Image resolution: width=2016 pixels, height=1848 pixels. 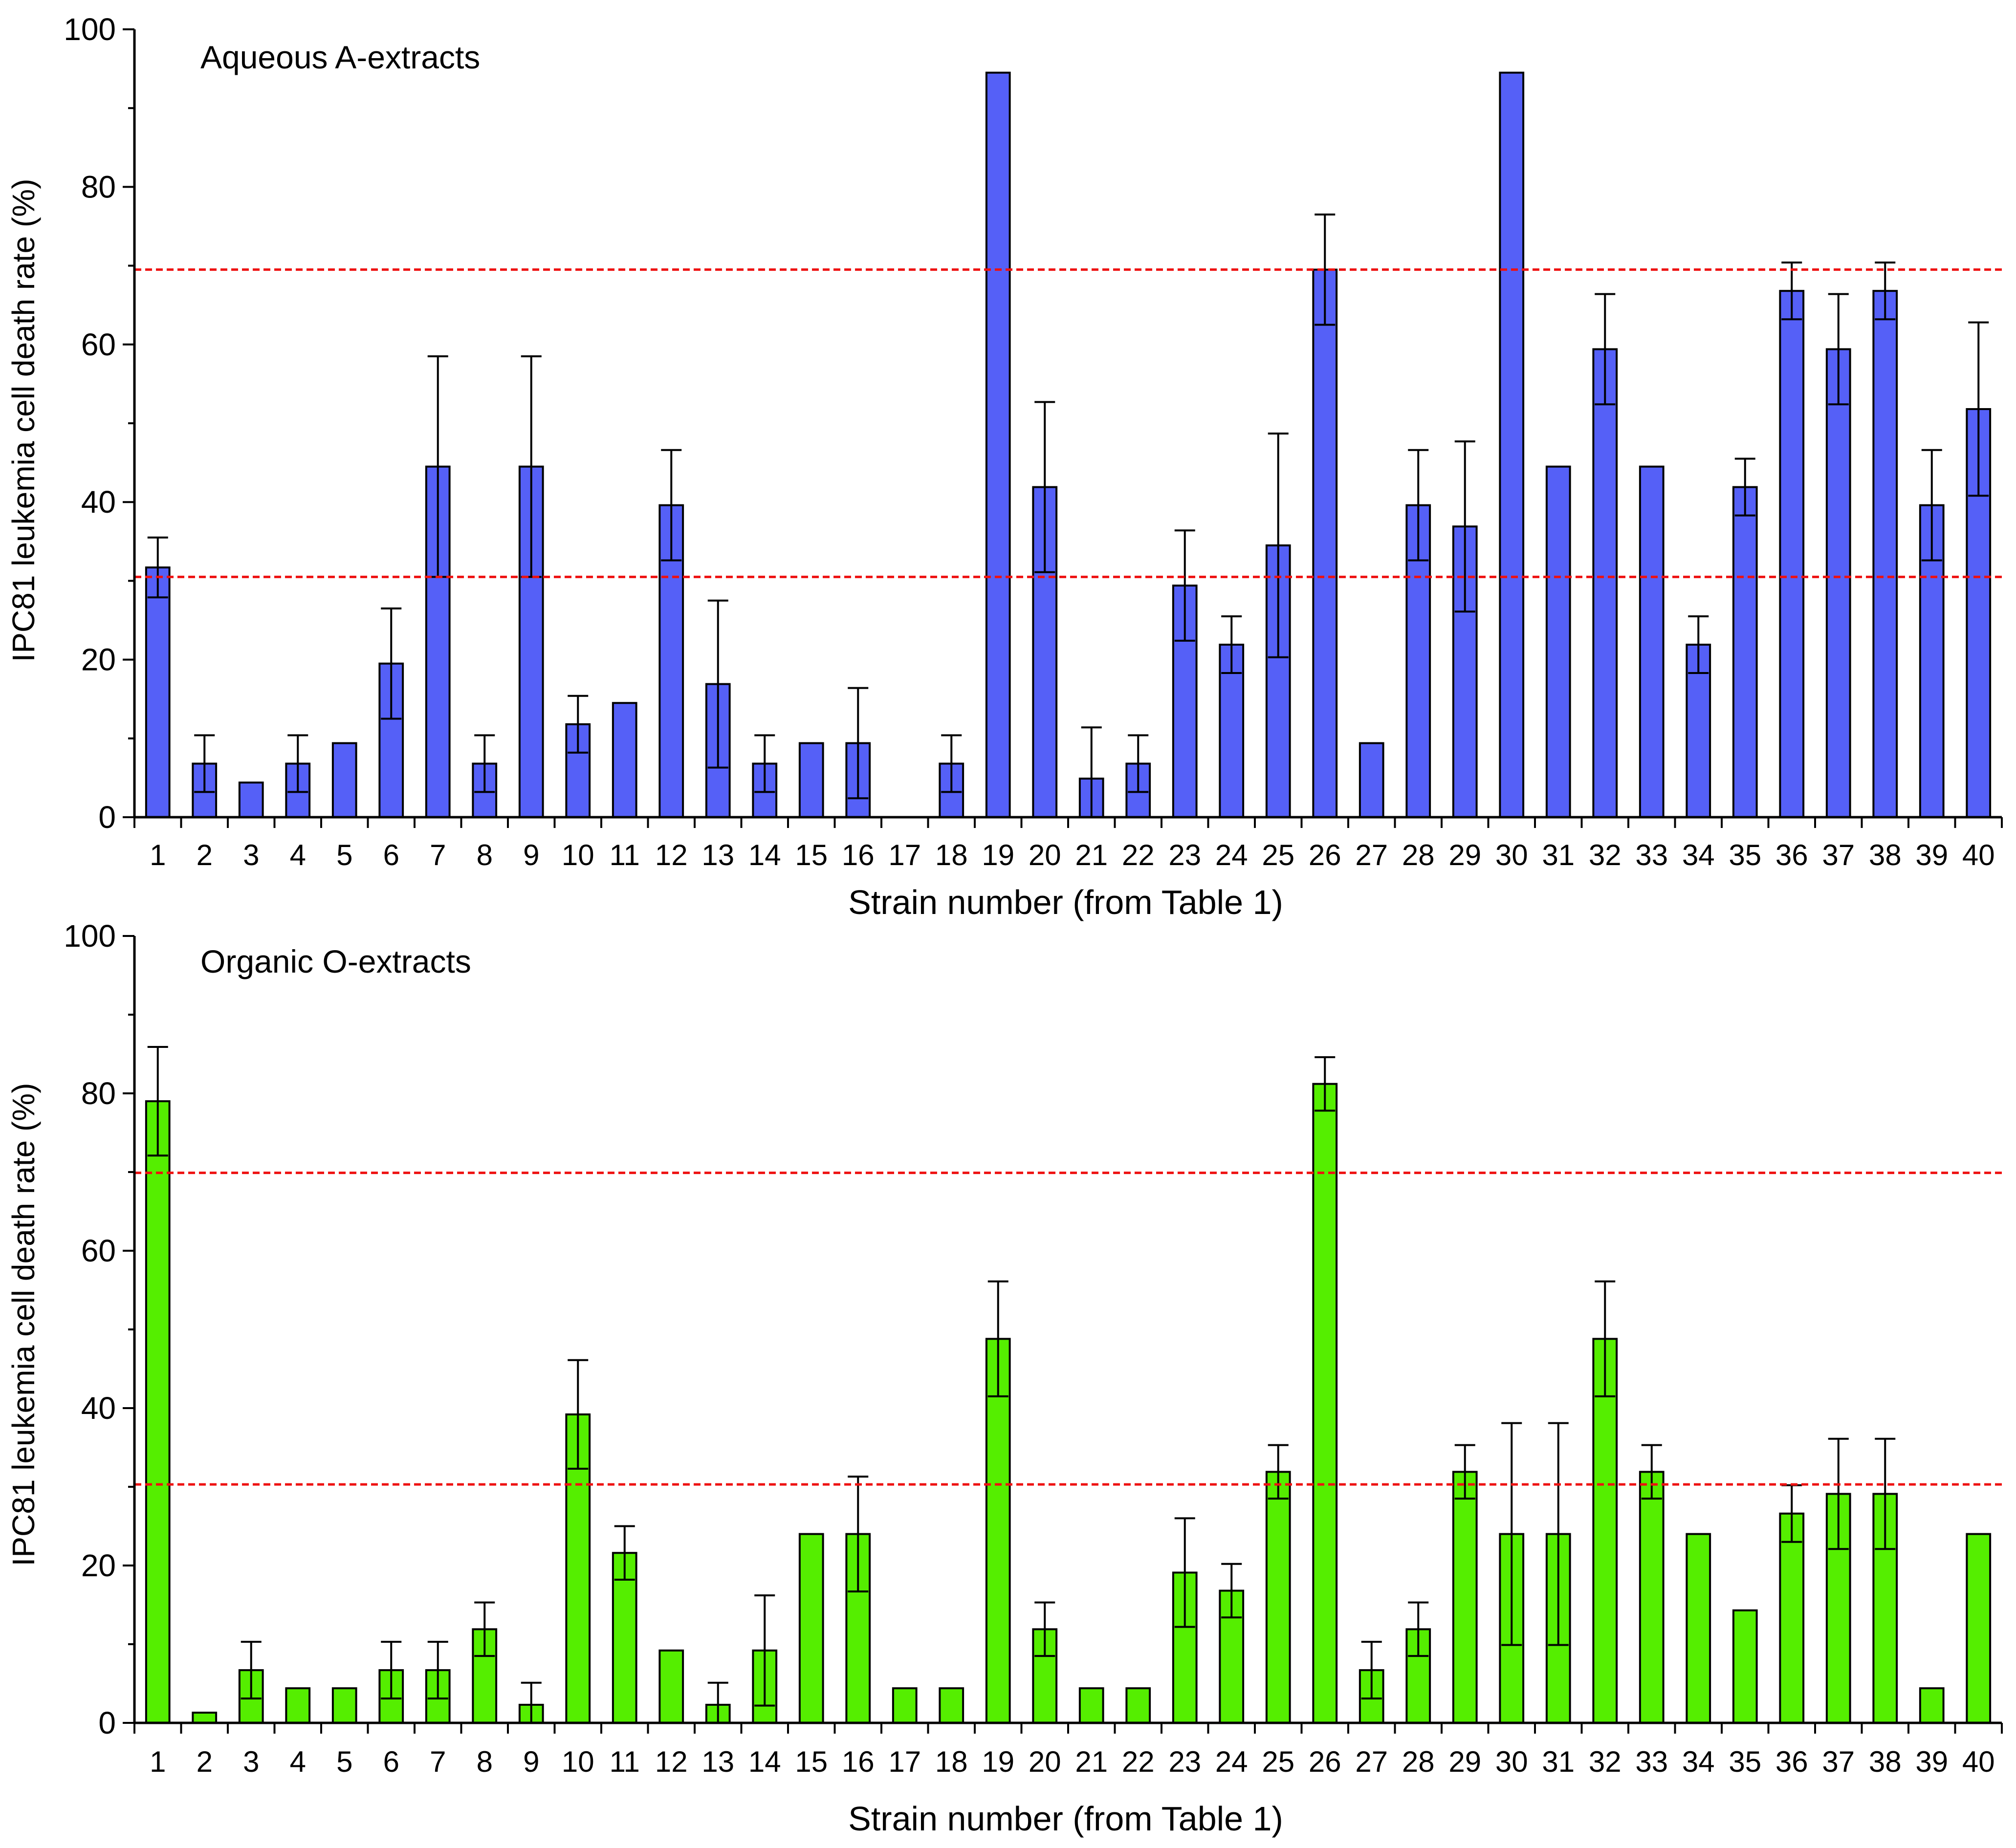 I want to click on top-x-tick-label: 26, so click(x=1325, y=855).